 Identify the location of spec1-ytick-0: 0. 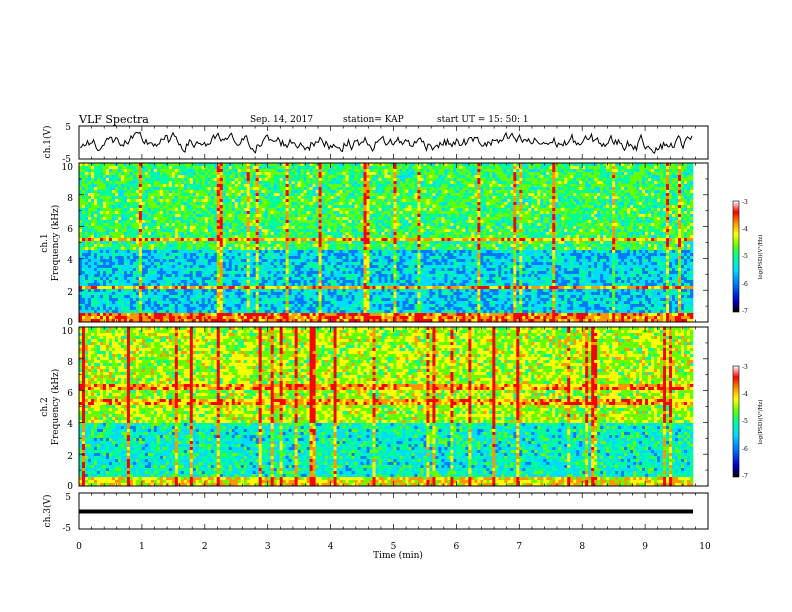
(70, 323).